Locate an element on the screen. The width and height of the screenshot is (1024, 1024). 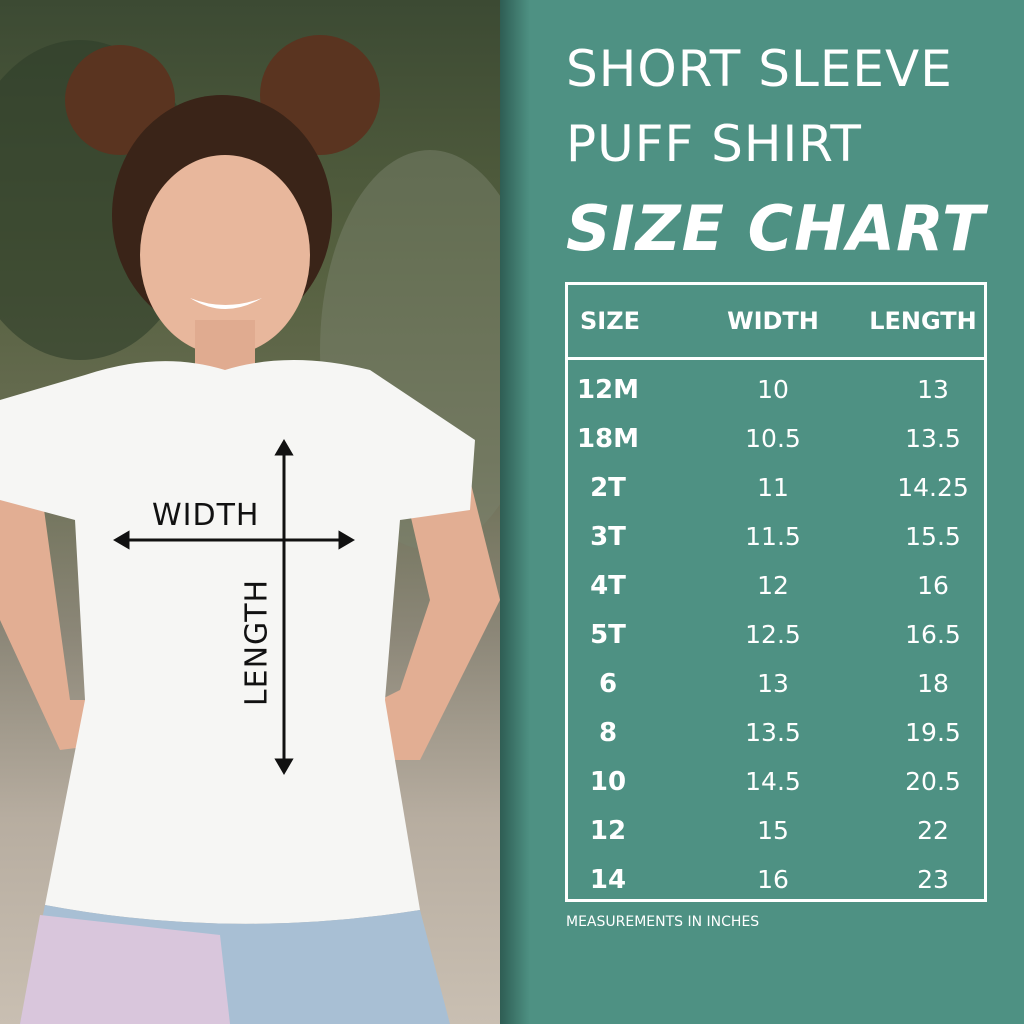
table-row: 18M 10.5 13.5 is located at coordinates (776, 448).